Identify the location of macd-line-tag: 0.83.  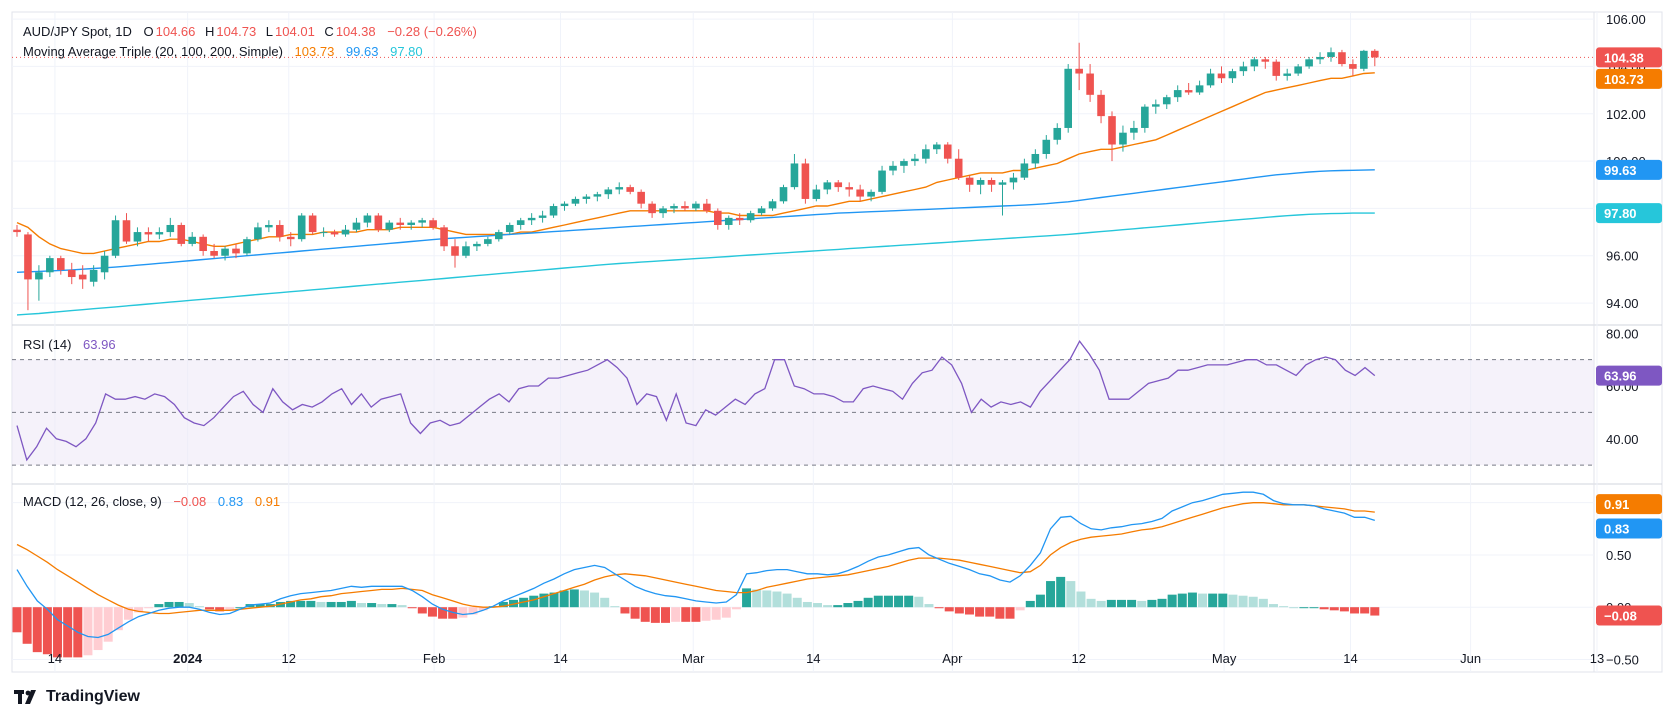
(1629, 528).